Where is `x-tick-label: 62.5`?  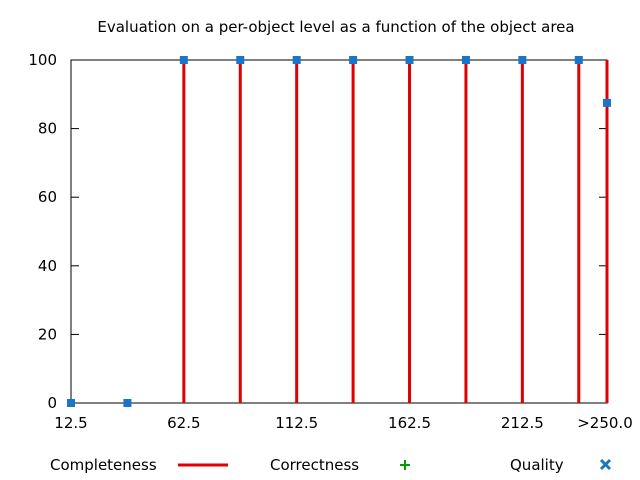
x-tick-label: 62.5 is located at coordinates (183, 423).